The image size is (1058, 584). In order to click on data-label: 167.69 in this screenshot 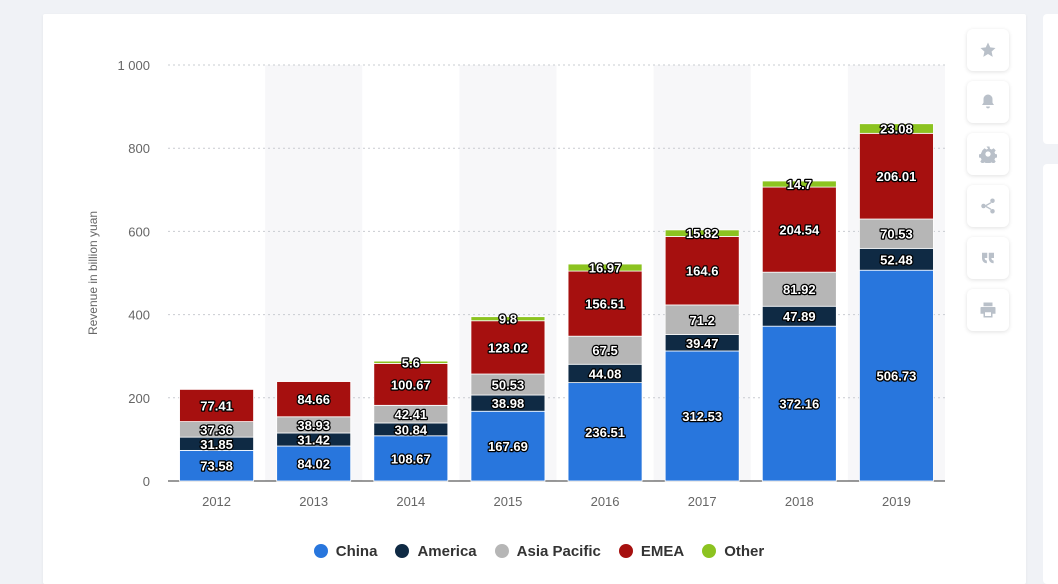, I will do `click(508, 446)`.